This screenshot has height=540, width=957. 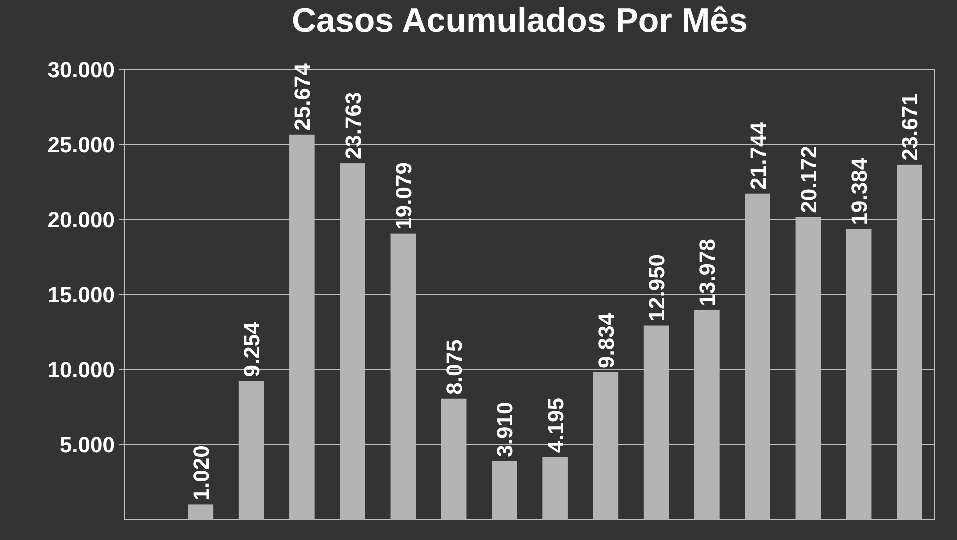 What do you see at coordinates (707, 272) in the screenshot?
I see `data-label: 13.978` at bounding box center [707, 272].